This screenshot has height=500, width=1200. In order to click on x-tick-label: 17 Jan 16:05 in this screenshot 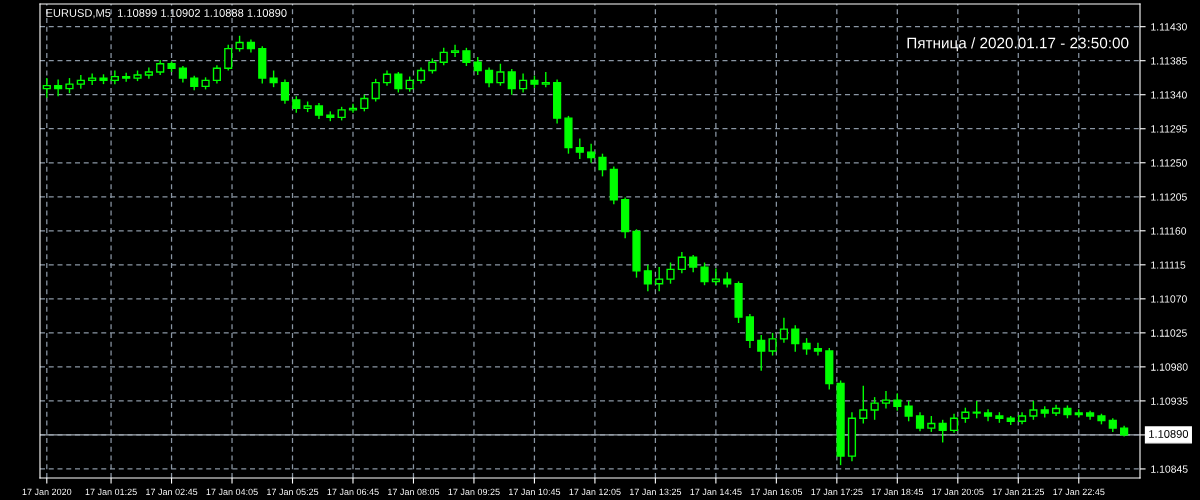, I will do `click(776, 492)`.